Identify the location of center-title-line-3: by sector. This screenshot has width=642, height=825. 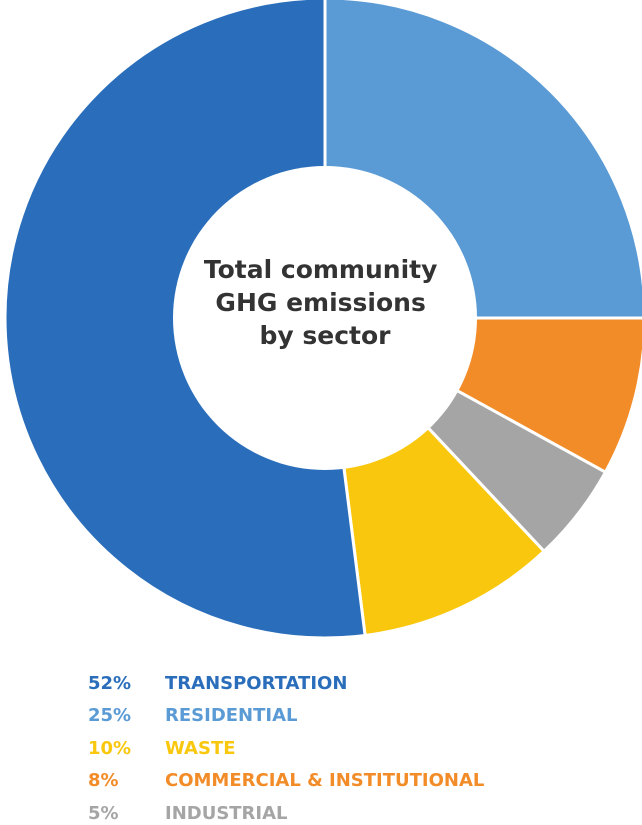
(325, 335).